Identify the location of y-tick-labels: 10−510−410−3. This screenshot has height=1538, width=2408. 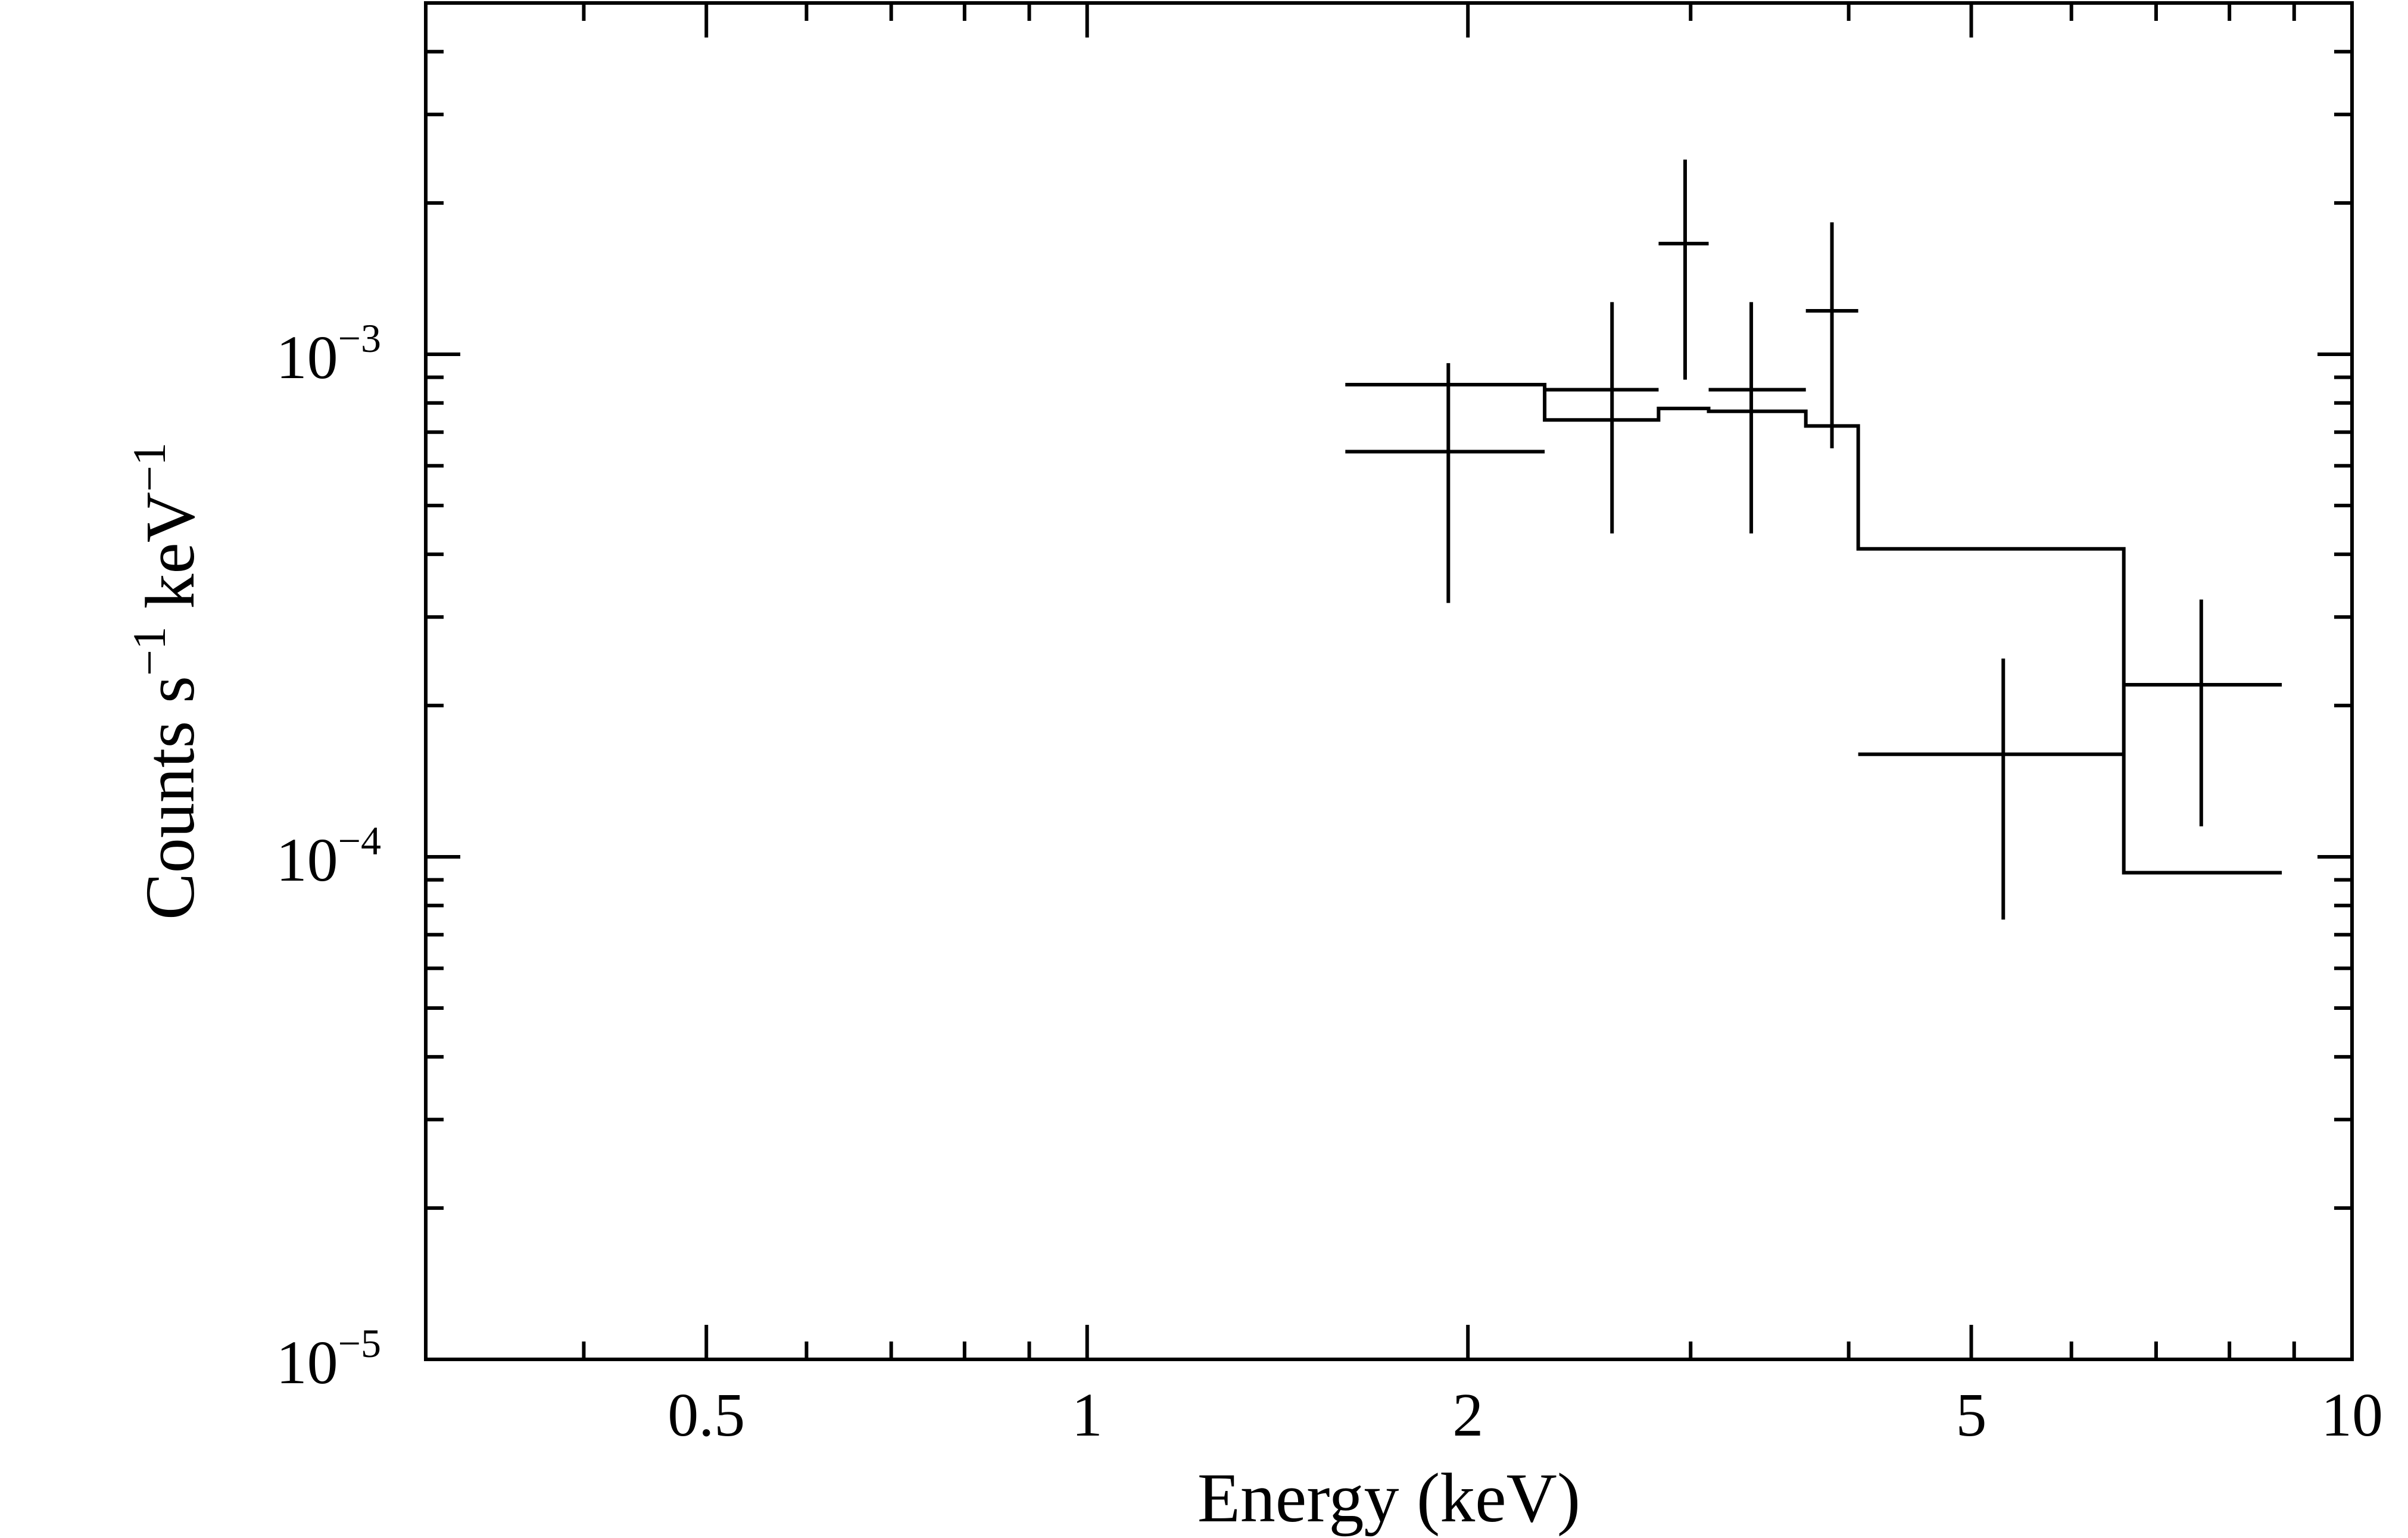
(328, 856).